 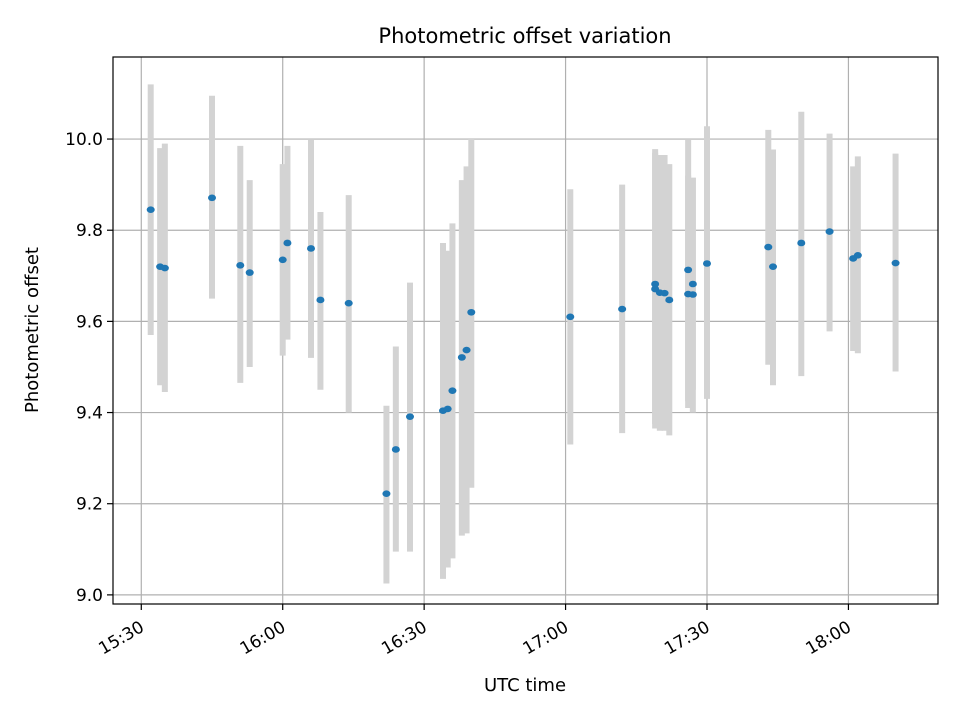 I want to click on y-tick-label: 9.4, so click(x=89, y=414).